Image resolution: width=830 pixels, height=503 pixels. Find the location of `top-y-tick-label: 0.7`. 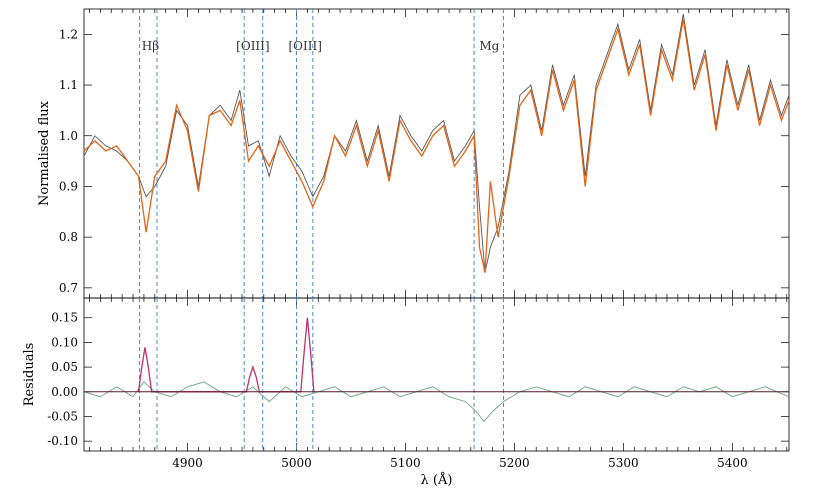

top-y-tick-label: 0.7 is located at coordinates (68, 288).